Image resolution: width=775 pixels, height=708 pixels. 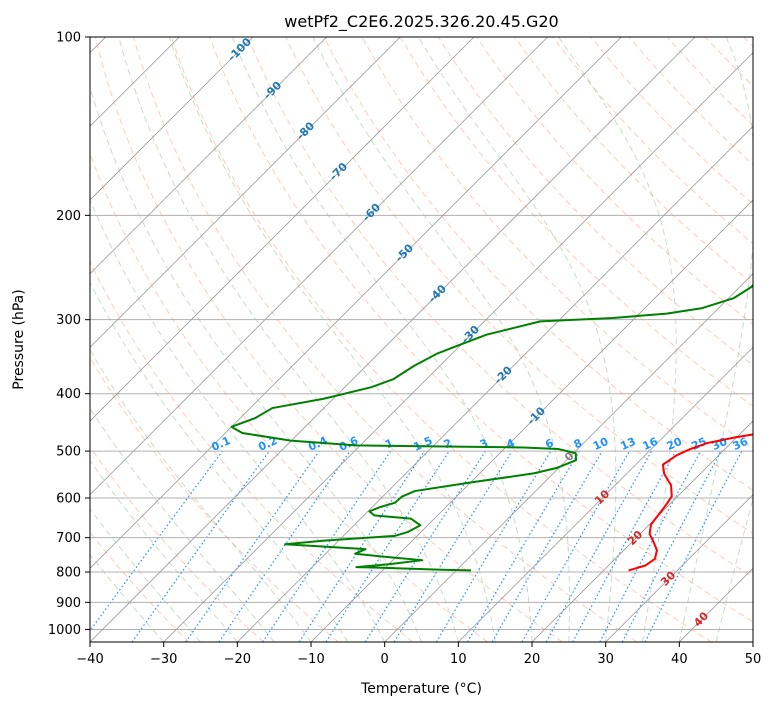 What do you see at coordinates (68, 538) in the screenshot?
I see `y-tick-label: 700` at bounding box center [68, 538].